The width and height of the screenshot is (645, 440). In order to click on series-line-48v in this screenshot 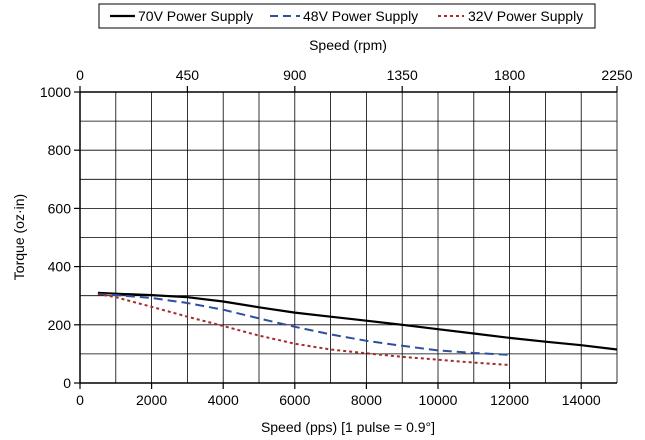, I will do `click(303, 324)`.